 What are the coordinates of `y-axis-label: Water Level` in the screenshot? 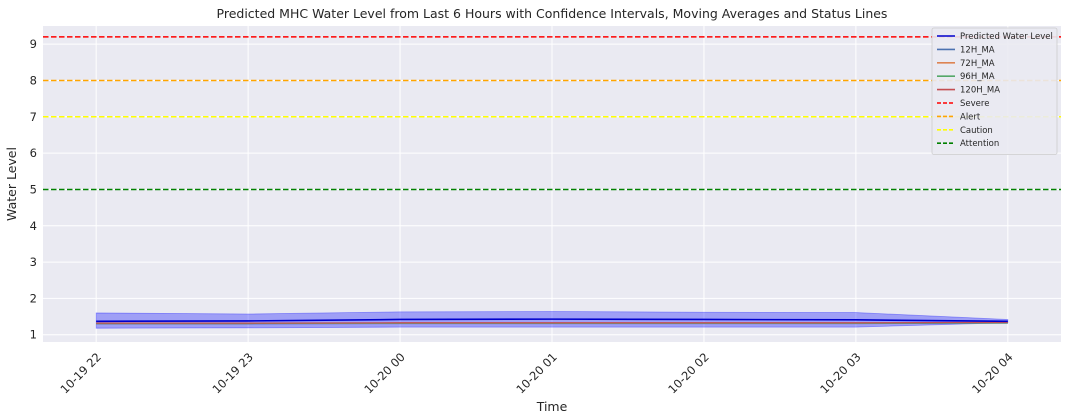 It's located at (11, 184).